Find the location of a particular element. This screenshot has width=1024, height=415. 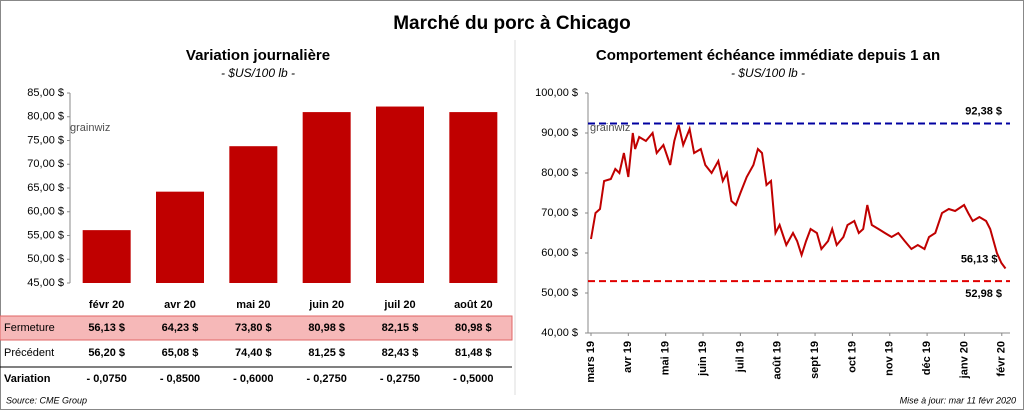

y-tick-label: 55,00 $ is located at coordinates (45, 235).